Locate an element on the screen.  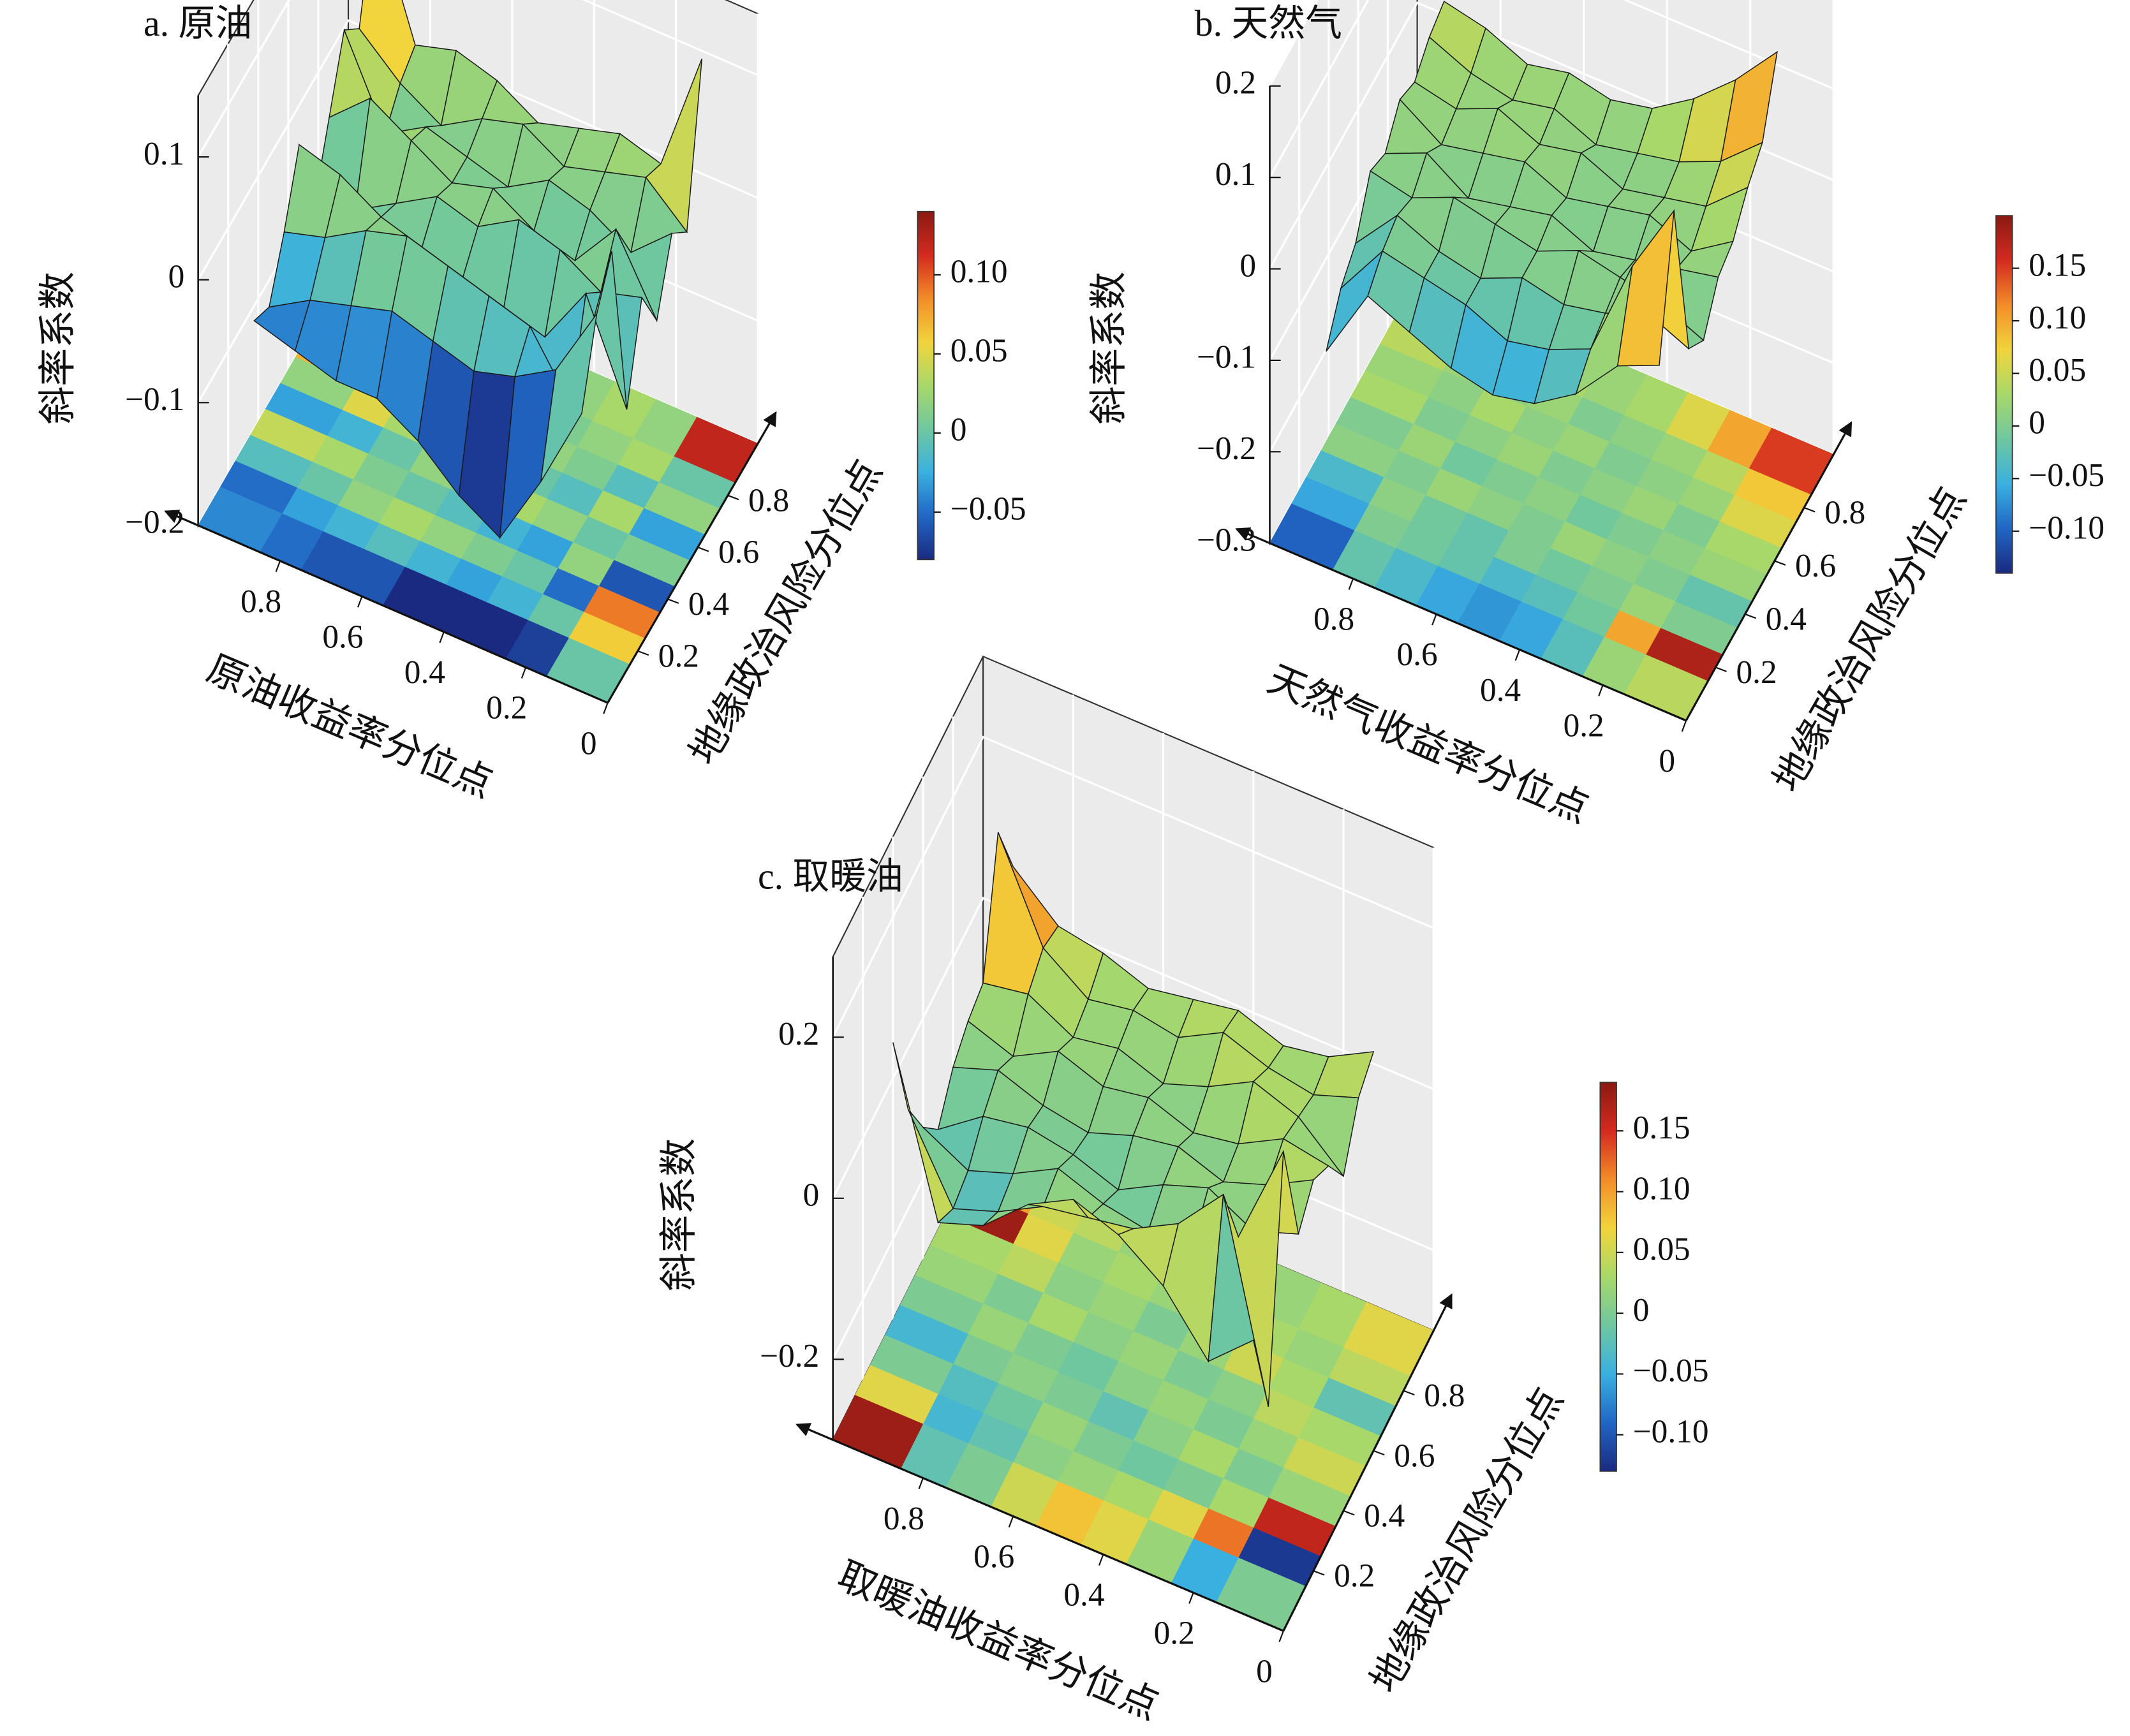
z-tick-label: −0.3 is located at coordinates (1226, 540).